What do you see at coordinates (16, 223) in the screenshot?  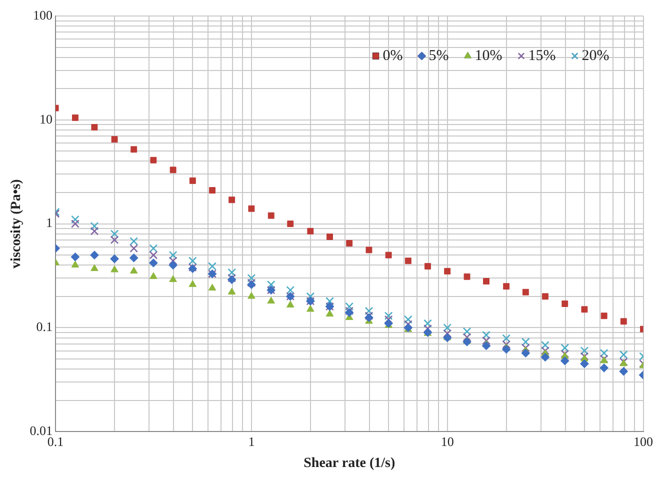 I see `y-axis-title: viscosity (Pa•s)` at bounding box center [16, 223].